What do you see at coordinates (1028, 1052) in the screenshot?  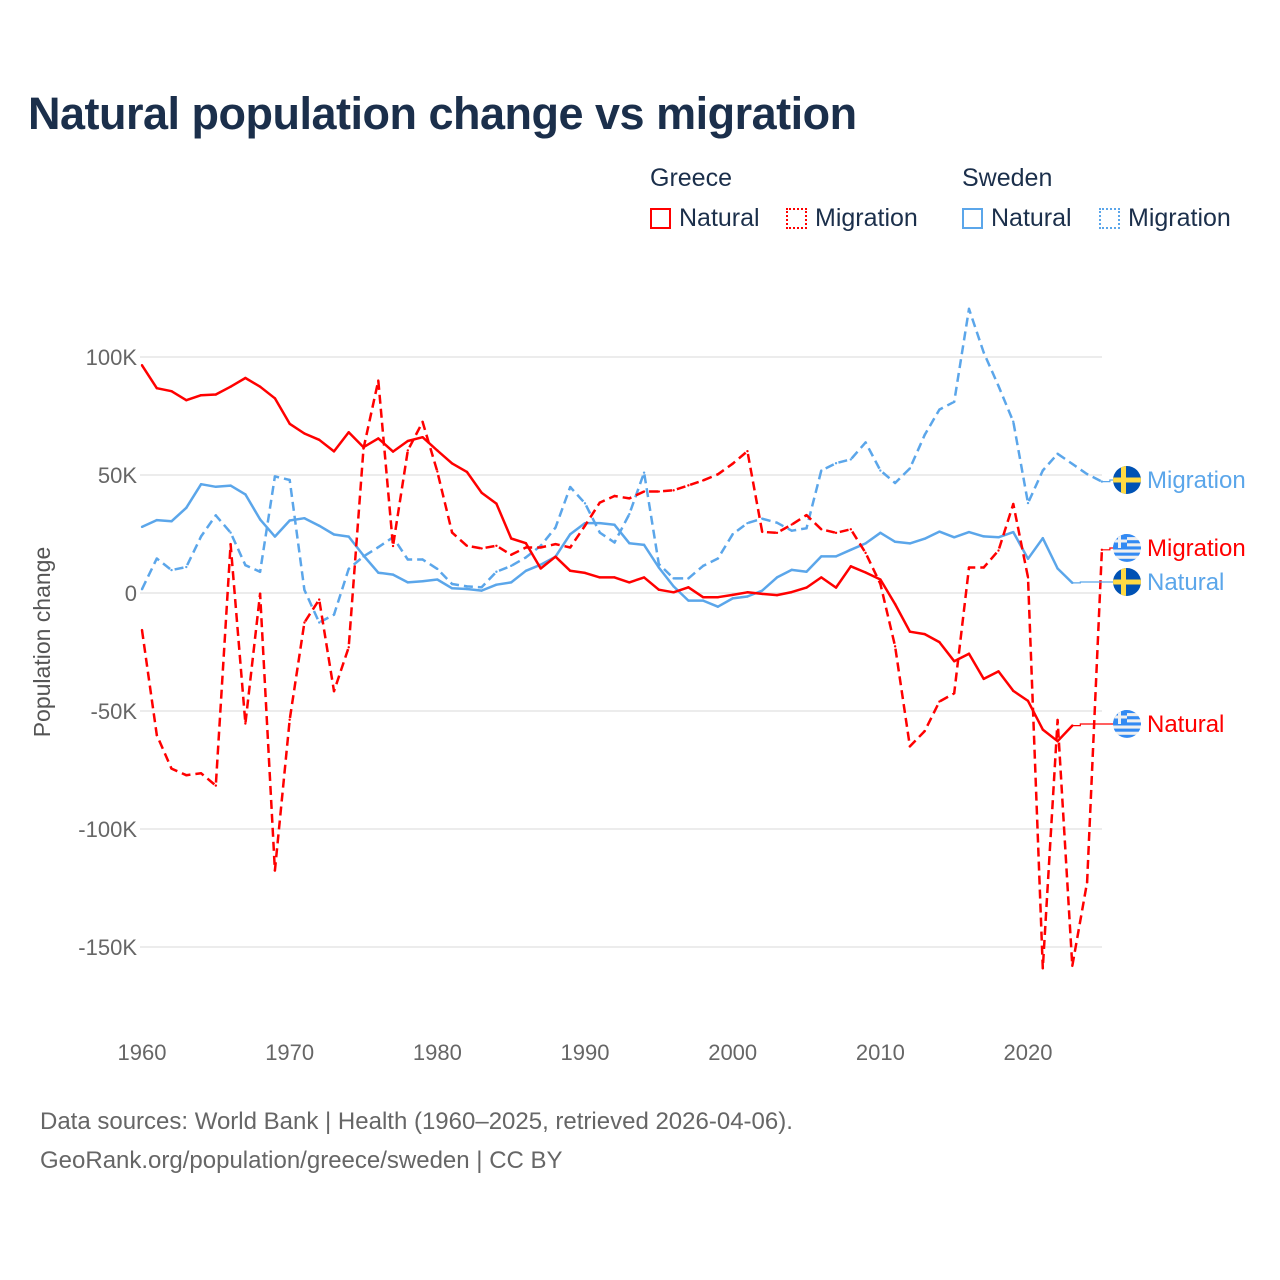 I see `x-tick-label: 2020` at bounding box center [1028, 1052].